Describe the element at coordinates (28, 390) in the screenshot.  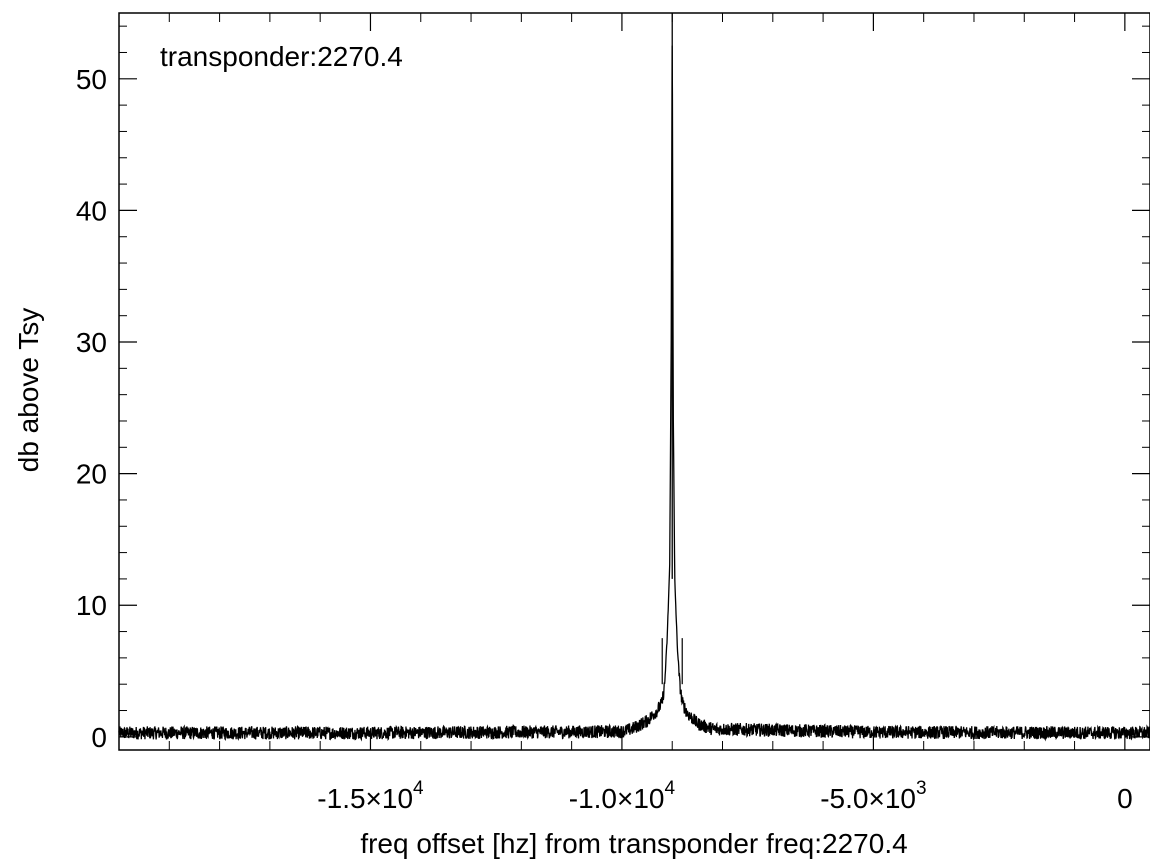
I see `y-axis-title: db above Tsy` at that location.